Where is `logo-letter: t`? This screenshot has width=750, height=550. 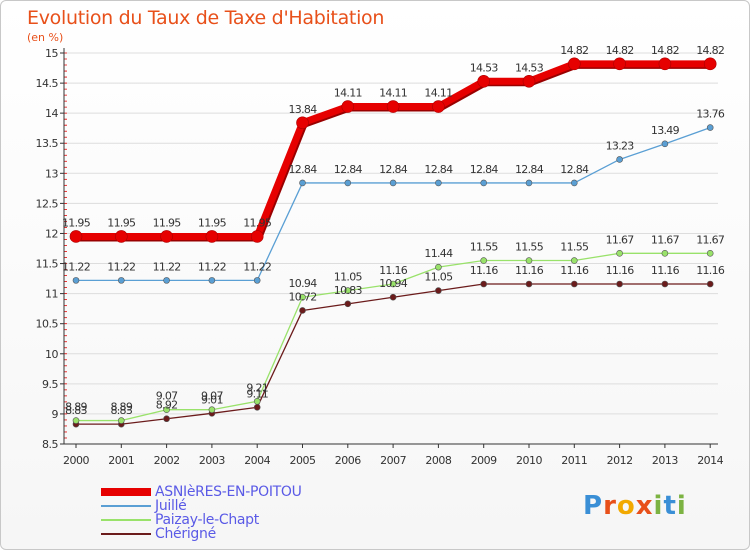 logo-letter: t is located at coordinates (670, 506).